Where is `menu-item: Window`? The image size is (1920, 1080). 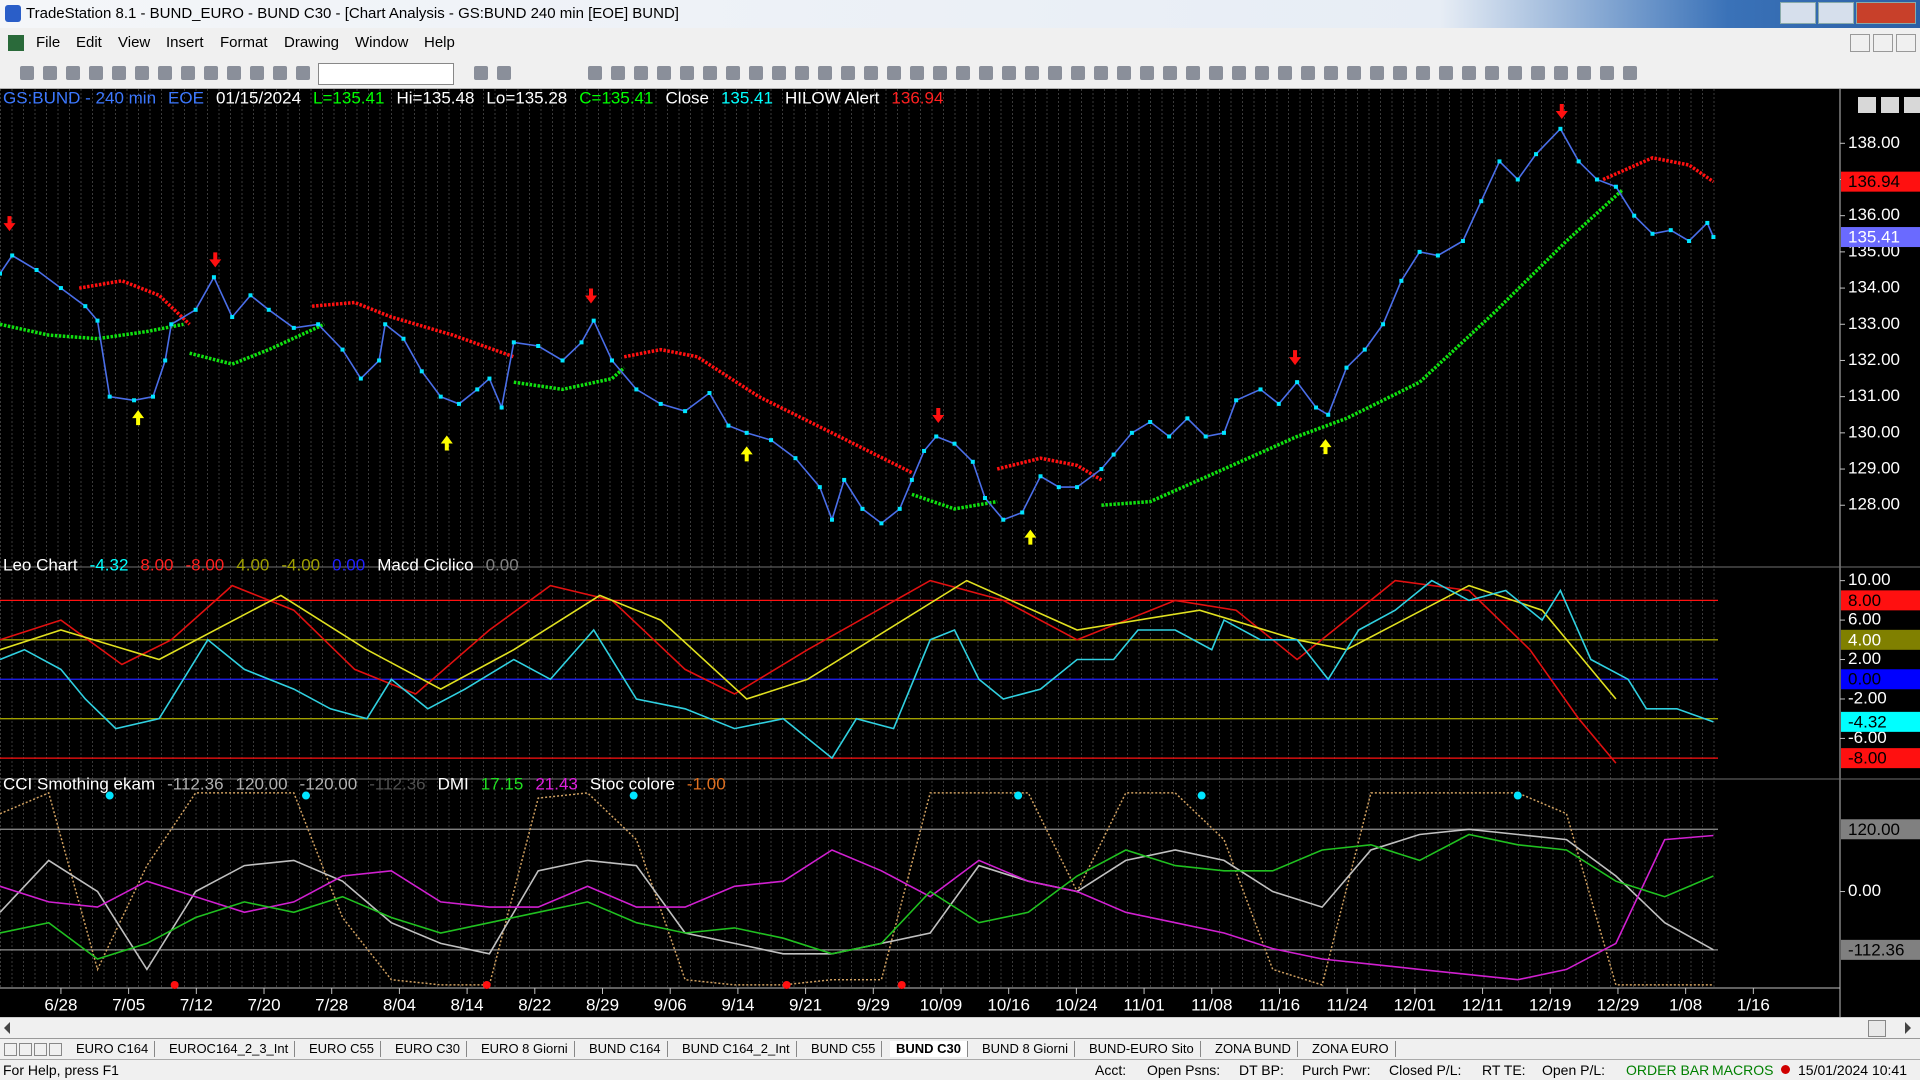
menu-item: Window is located at coordinates (382, 42).